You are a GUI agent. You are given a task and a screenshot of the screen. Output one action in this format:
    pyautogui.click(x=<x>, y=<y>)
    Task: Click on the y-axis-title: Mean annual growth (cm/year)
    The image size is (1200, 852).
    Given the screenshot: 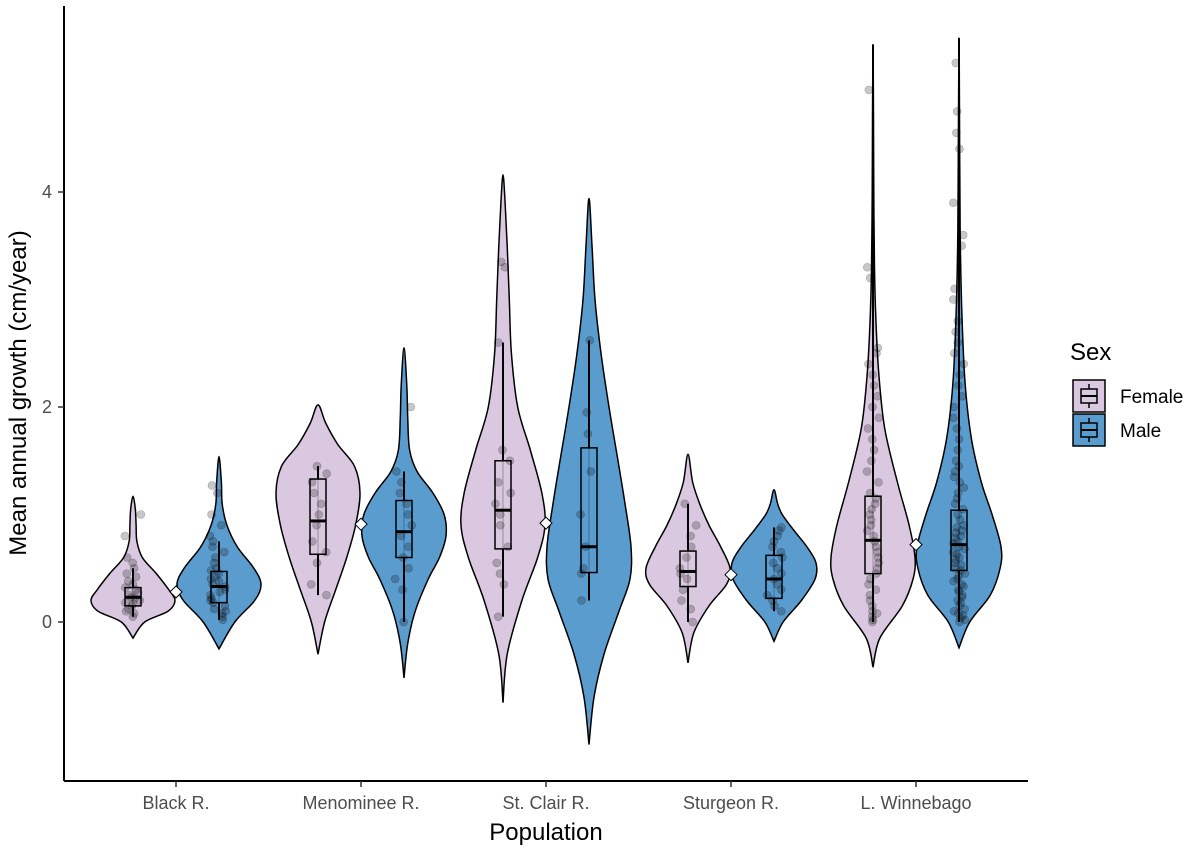 What is the action you would take?
    pyautogui.click(x=18, y=392)
    